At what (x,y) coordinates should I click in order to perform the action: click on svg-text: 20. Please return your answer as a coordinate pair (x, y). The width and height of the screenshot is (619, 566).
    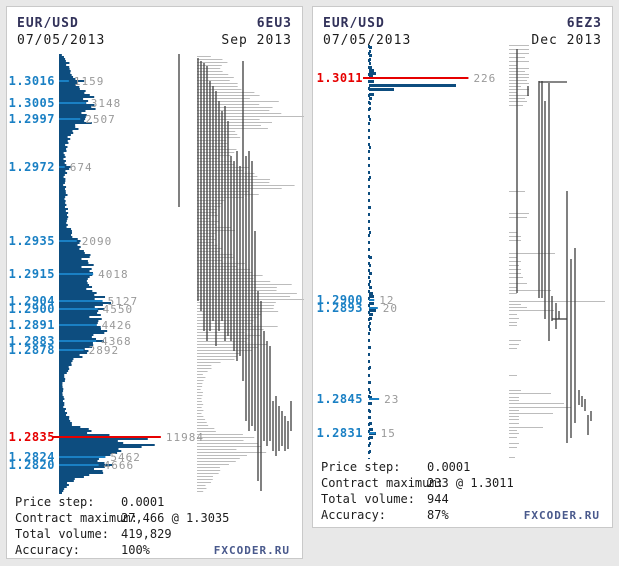
    Looking at the image, I should click on (390, 308).